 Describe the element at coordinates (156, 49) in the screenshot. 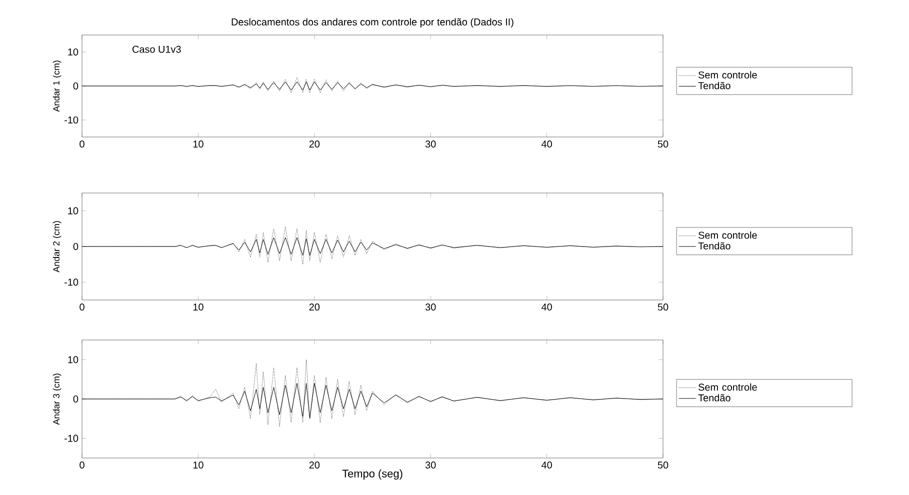

I see `annotation: Caso U1v3` at that location.